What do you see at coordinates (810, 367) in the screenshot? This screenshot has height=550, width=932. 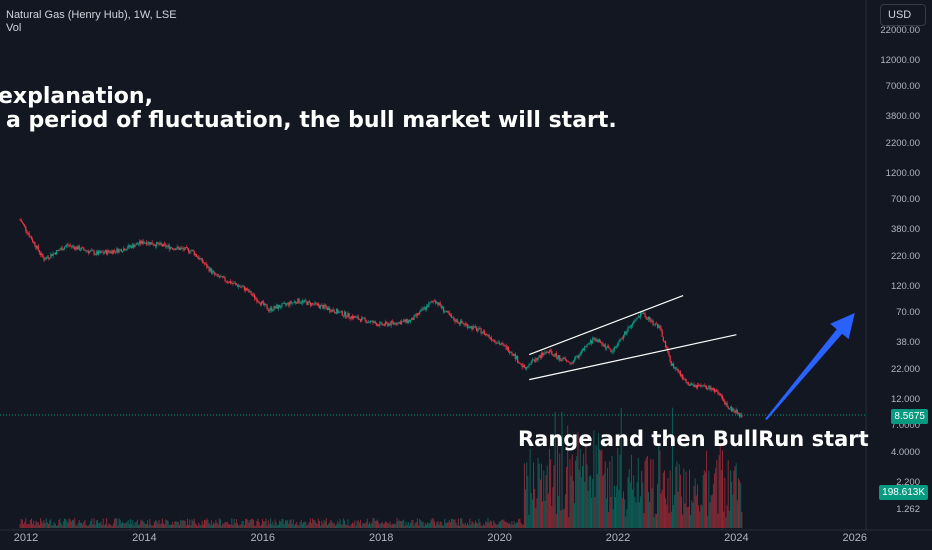 I see `bull-arrow` at bounding box center [810, 367].